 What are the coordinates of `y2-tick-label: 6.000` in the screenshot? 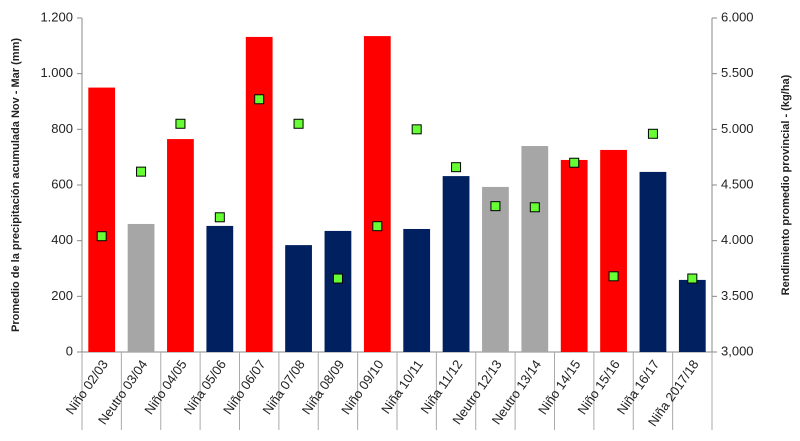 It's located at (737, 16).